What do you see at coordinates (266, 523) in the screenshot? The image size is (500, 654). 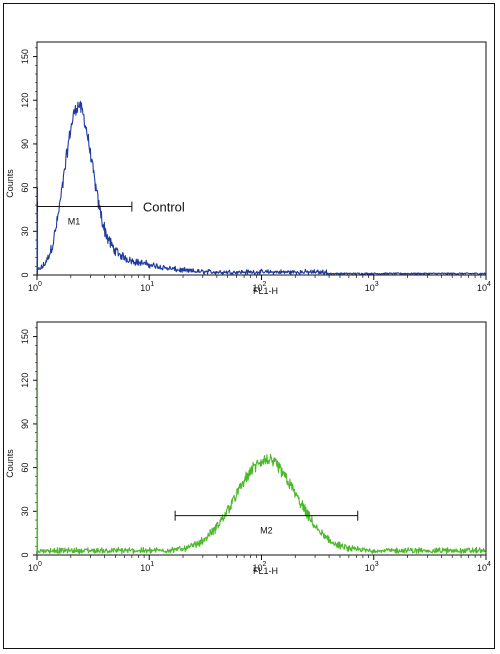 I see `gate-marker: M2` at bounding box center [266, 523].